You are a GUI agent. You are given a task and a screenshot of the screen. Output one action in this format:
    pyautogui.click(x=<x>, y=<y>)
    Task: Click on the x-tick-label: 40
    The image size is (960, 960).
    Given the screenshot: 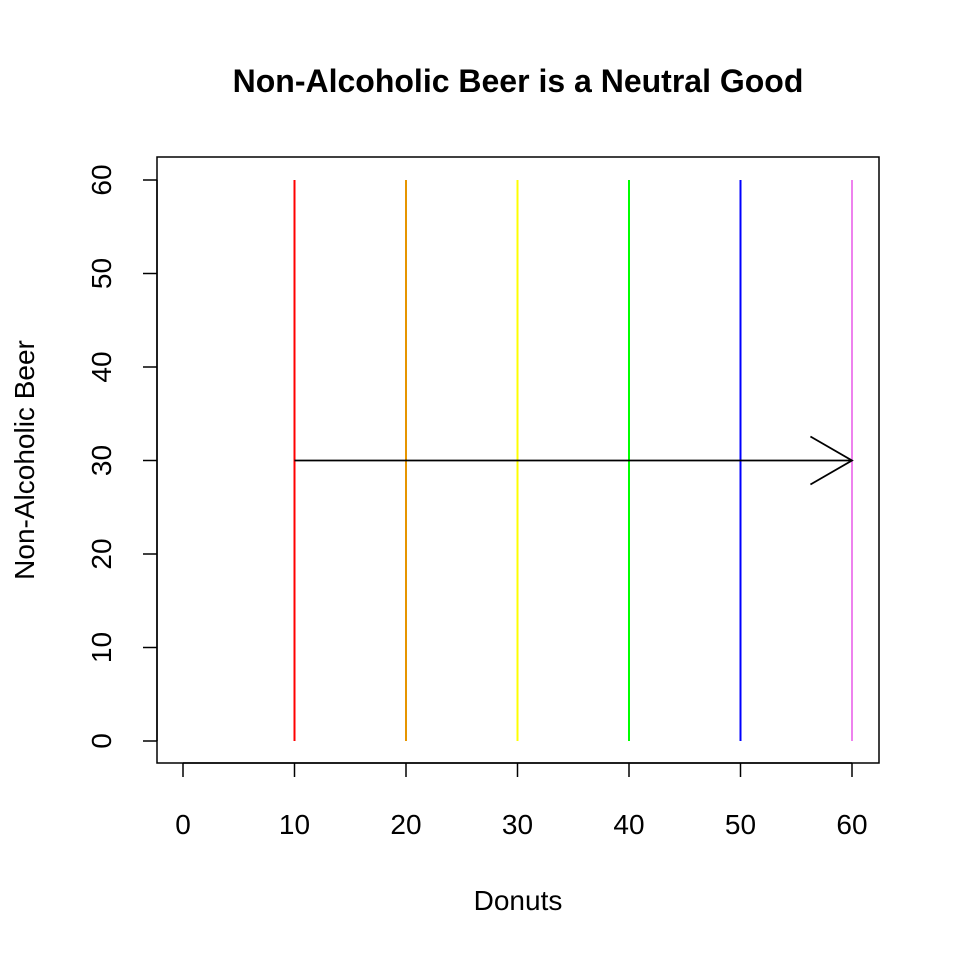 What is the action you would take?
    pyautogui.click(x=628, y=824)
    